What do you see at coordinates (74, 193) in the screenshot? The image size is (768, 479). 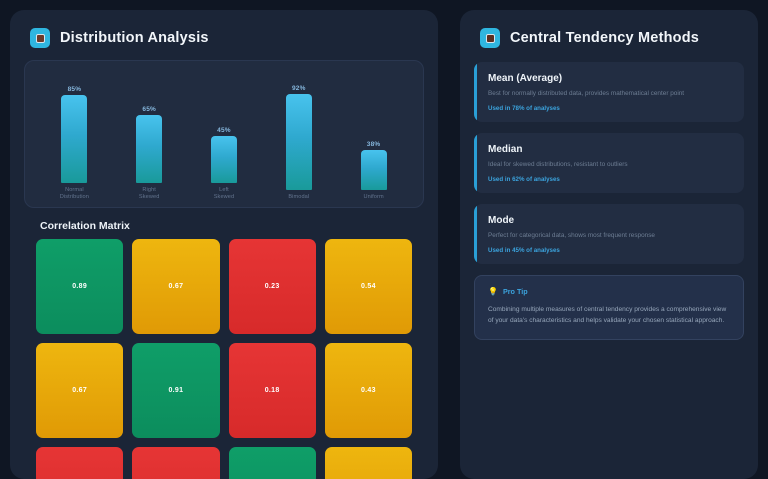 I see `bar-category-label: Normal Distribution` at bounding box center [74, 193].